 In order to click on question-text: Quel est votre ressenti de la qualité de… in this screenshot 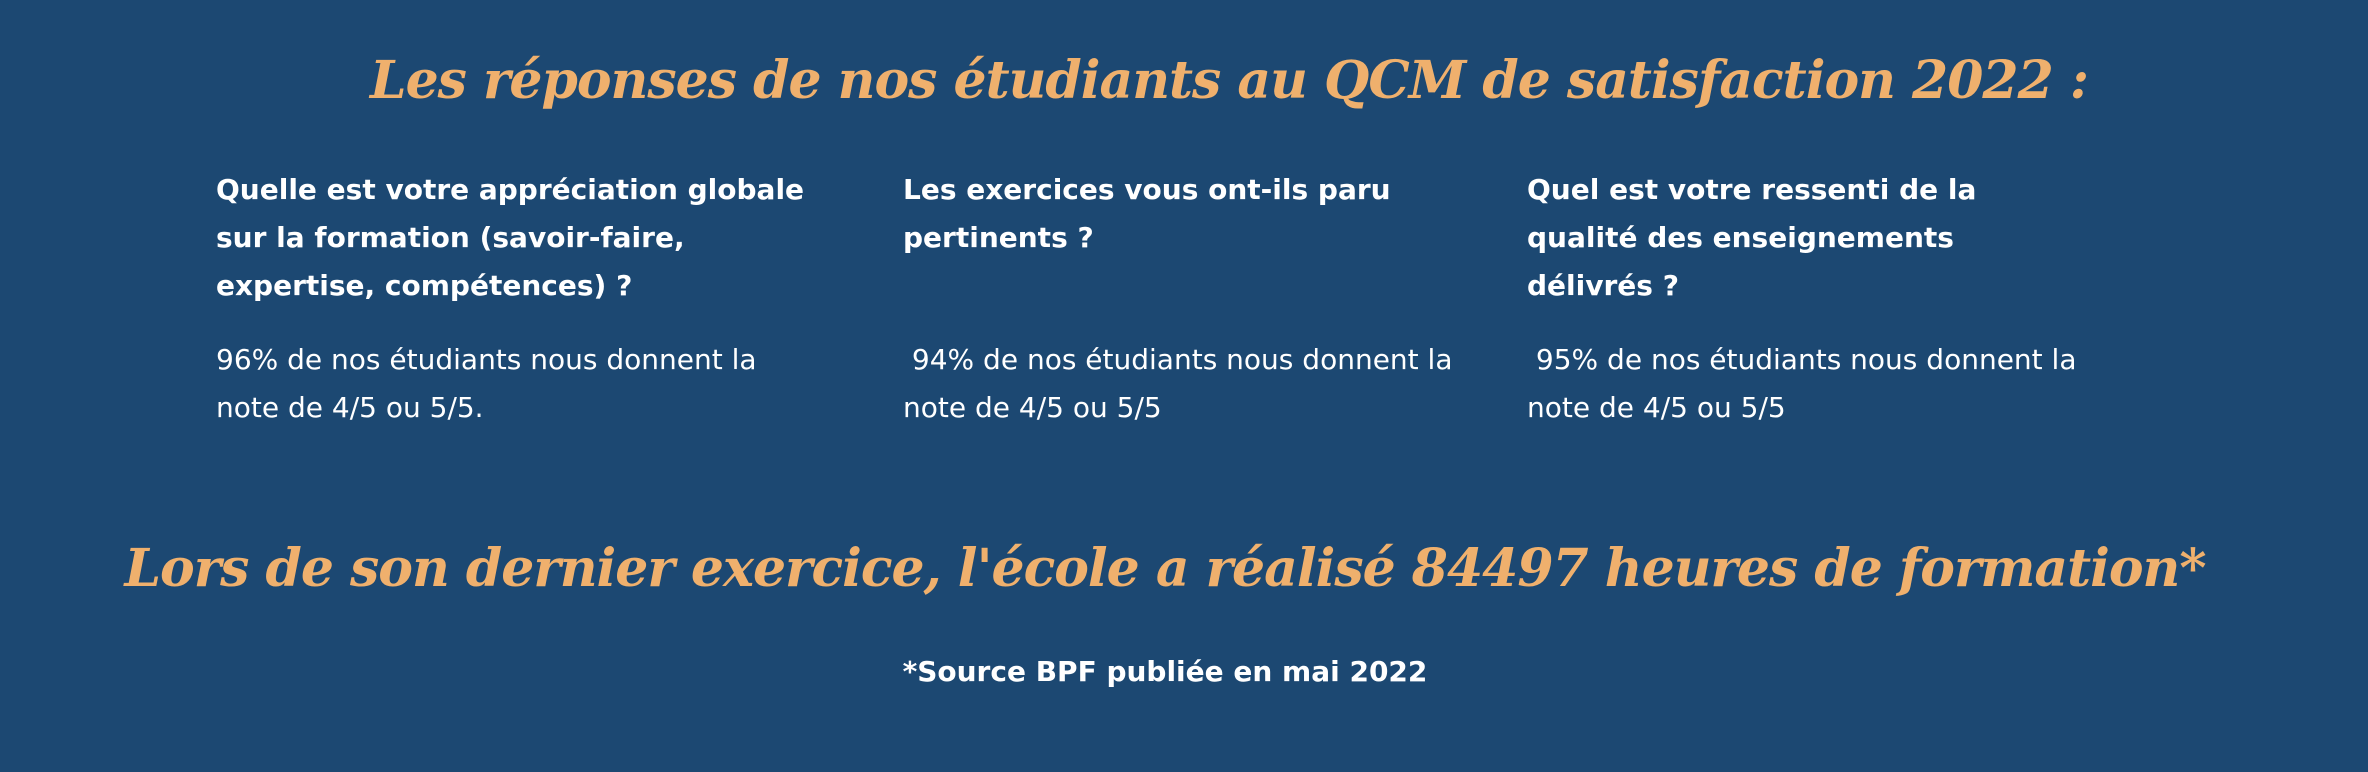, I will do `click(1752, 237)`.